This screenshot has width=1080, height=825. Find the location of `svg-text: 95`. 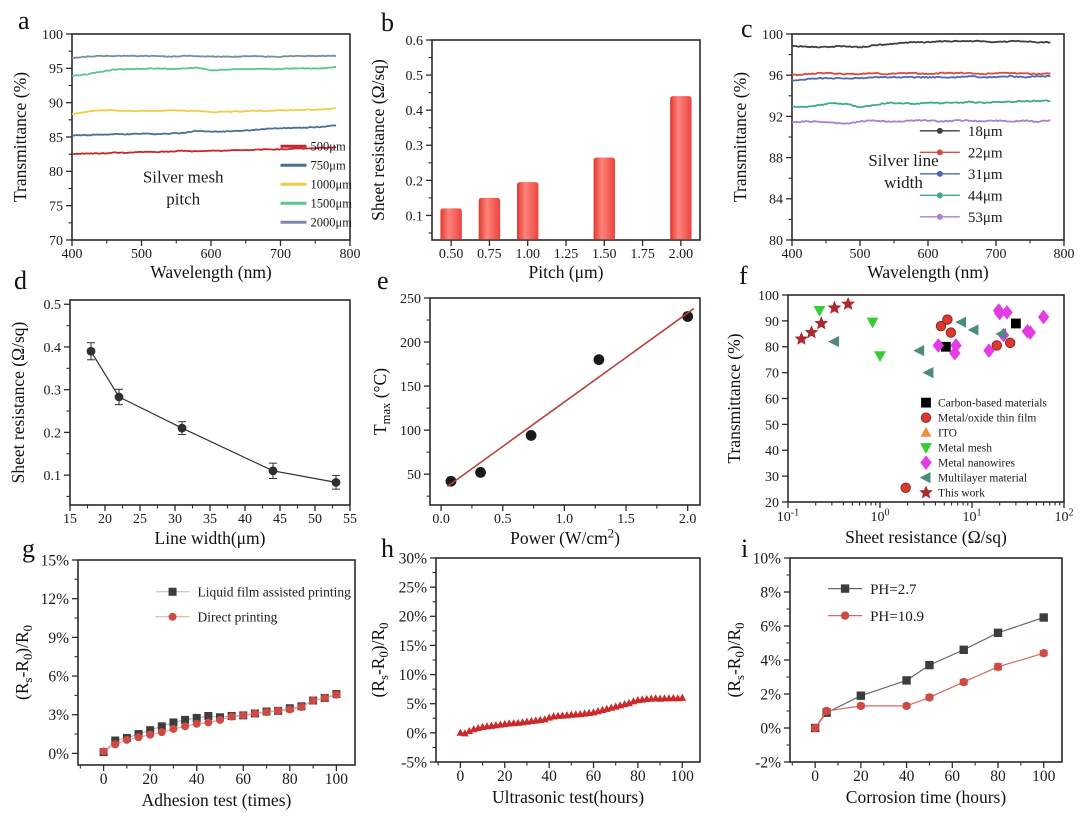

svg-text: 95 is located at coordinates (56, 69).